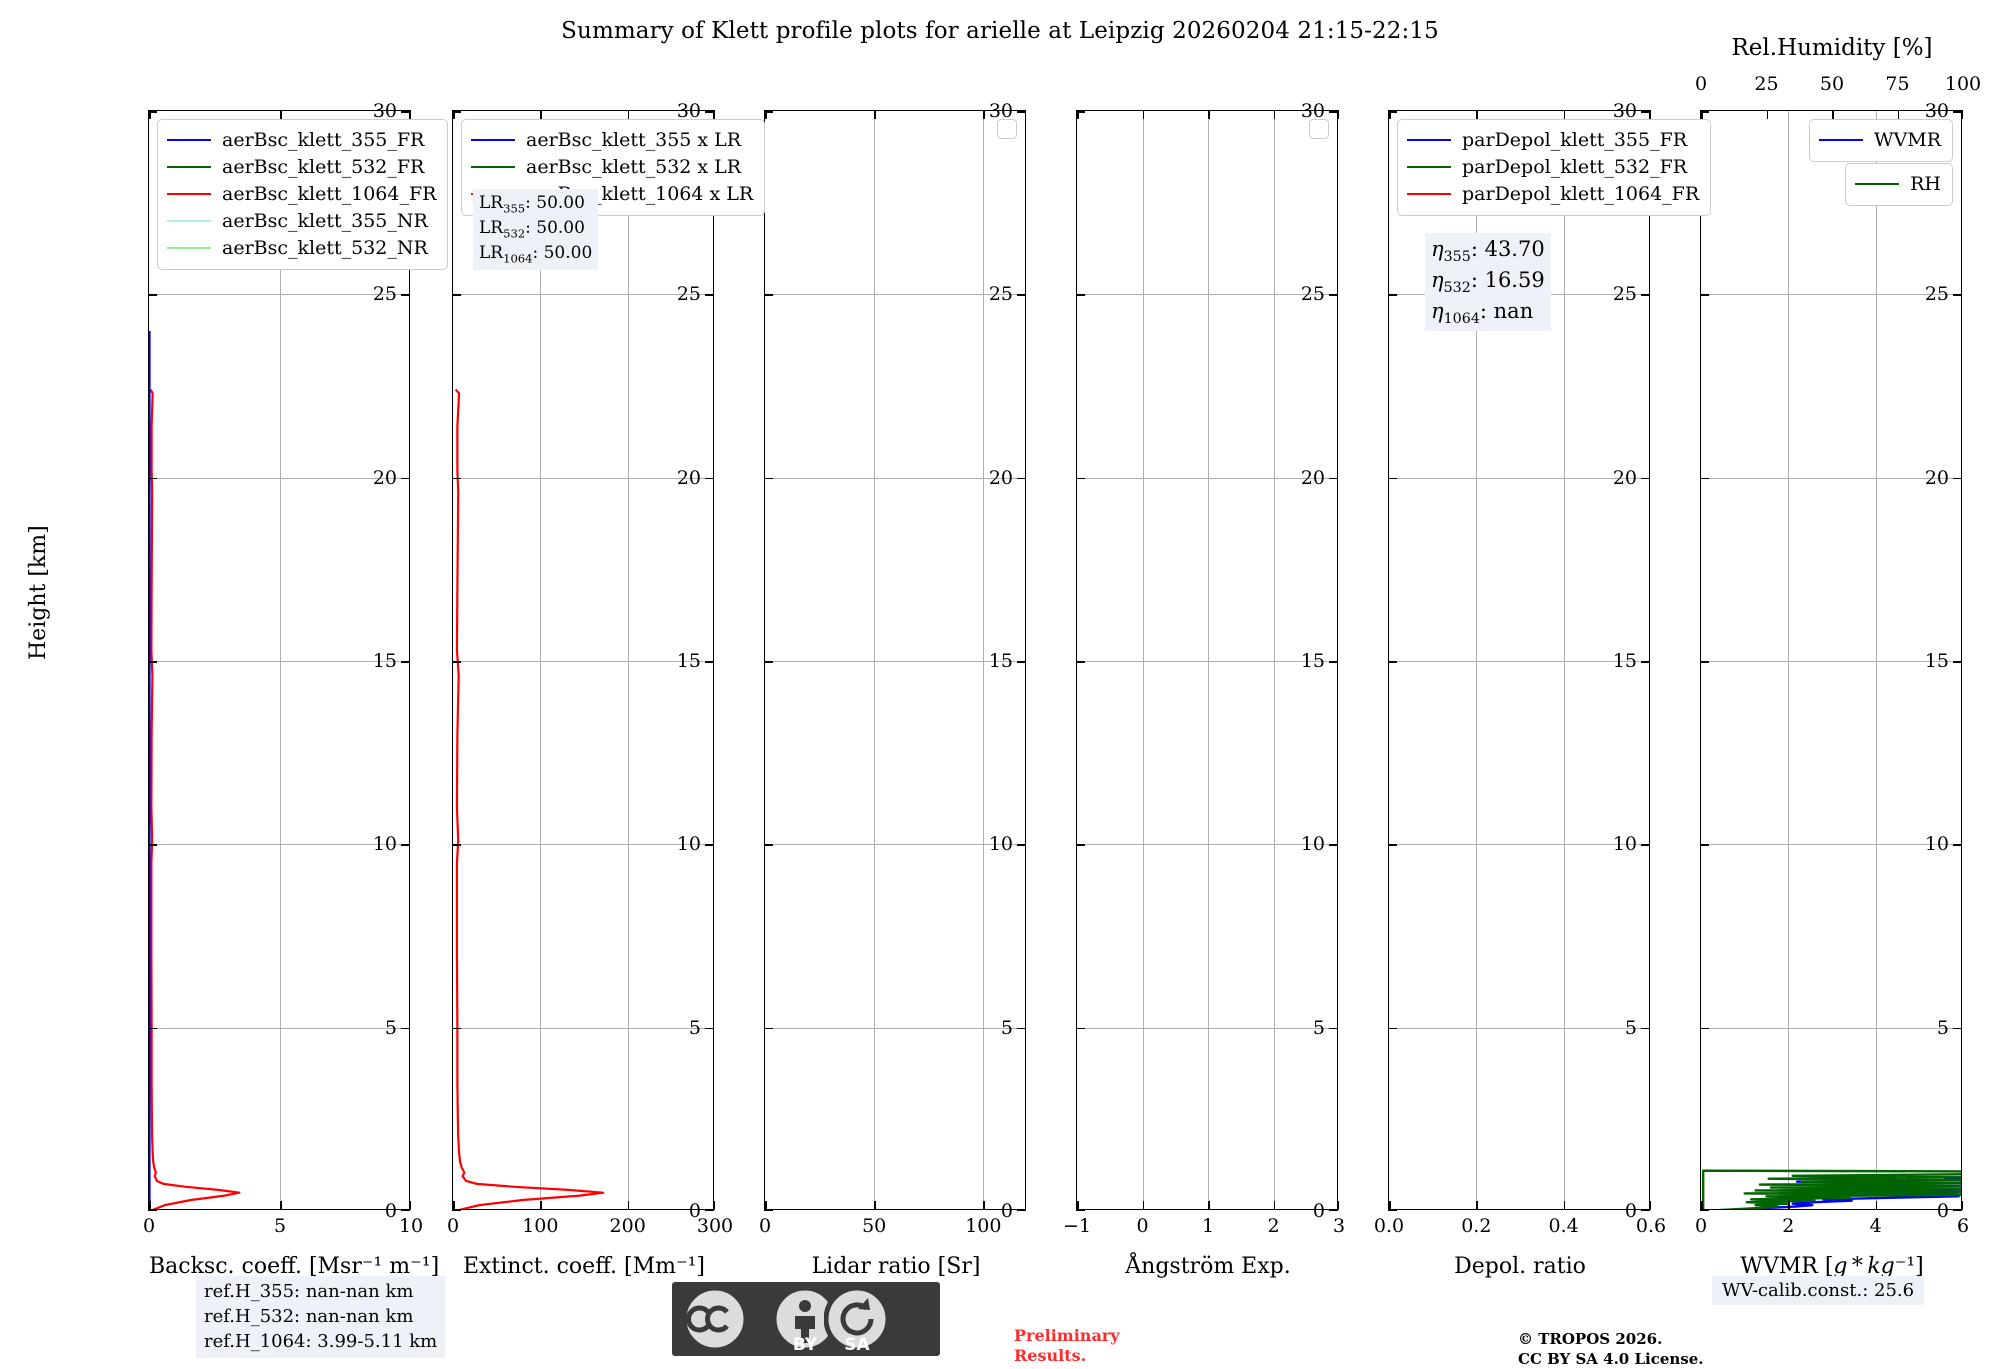 The height and width of the screenshot is (1369, 2000). What do you see at coordinates (689, 294) in the screenshot?
I see `y-tick-label: 25` at bounding box center [689, 294].